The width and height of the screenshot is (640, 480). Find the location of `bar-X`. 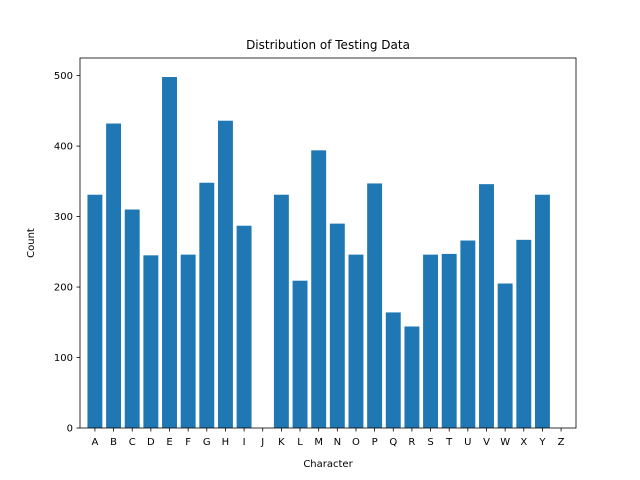

bar-X is located at coordinates (524, 333).